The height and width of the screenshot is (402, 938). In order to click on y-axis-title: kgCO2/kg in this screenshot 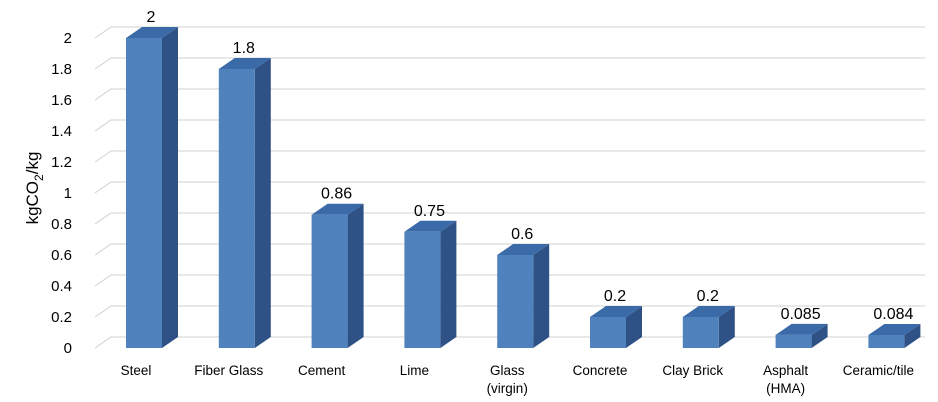, I will do `click(34, 188)`.